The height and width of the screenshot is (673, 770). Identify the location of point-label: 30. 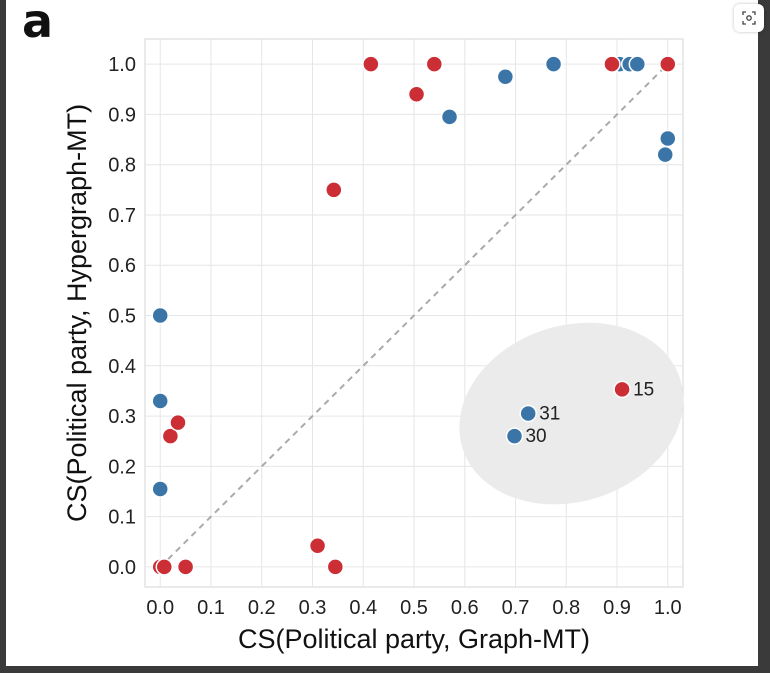
(535, 436).